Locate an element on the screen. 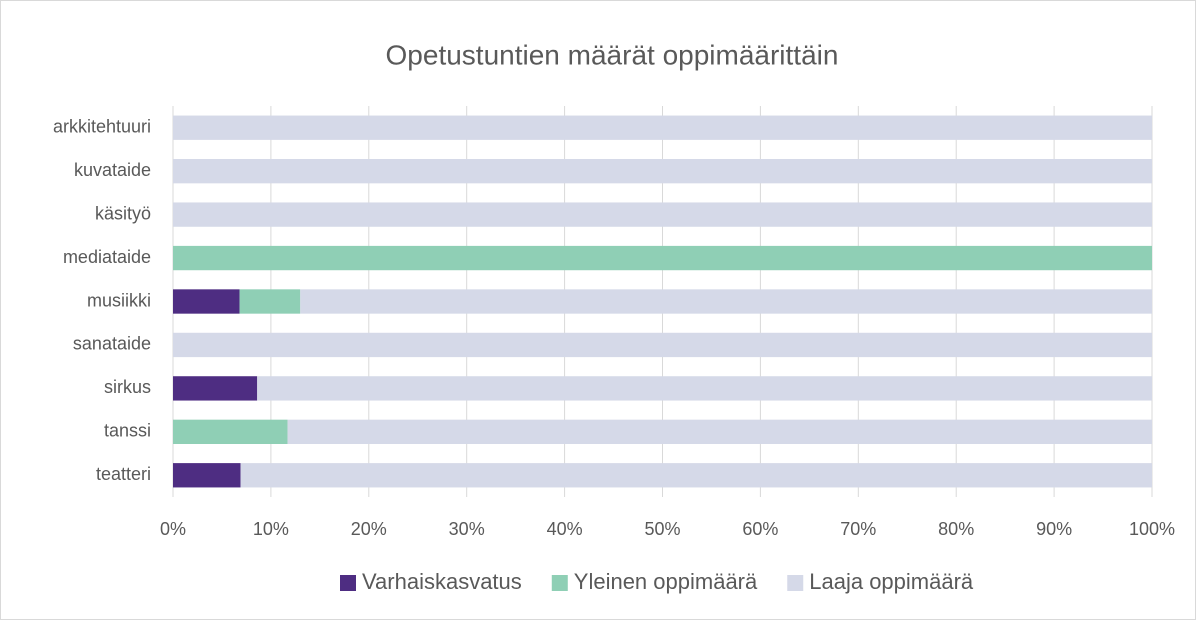 This screenshot has height=626, width=1201. y-tick-label: sirkus is located at coordinates (127, 387).